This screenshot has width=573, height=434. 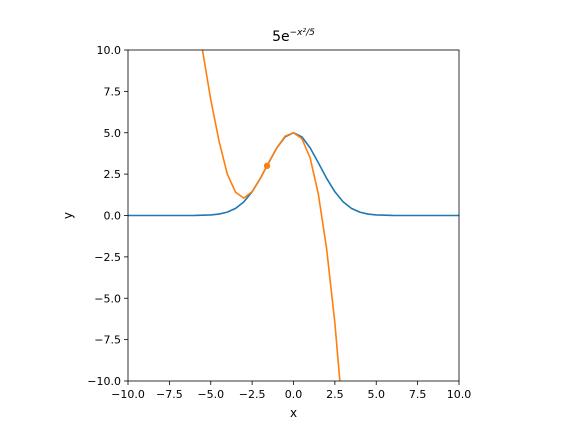 I want to click on chart-title: 5e−x²/5, so click(x=293, y=36).